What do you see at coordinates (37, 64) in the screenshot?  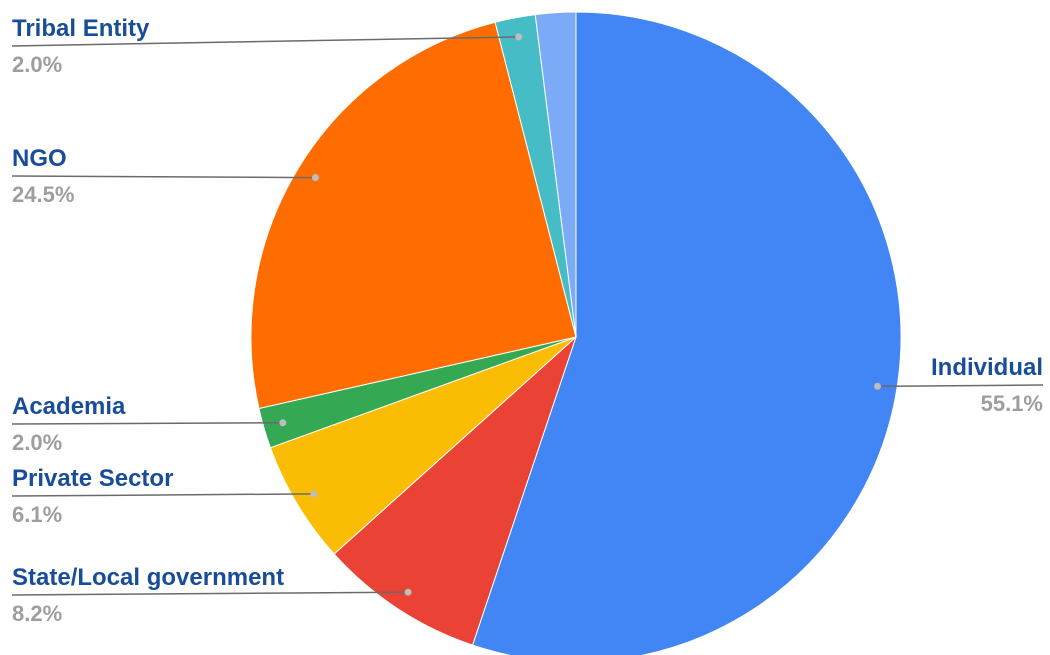 I see `slice-percent-tribal-entity: 2.0%` at bounding box center [37, 64].